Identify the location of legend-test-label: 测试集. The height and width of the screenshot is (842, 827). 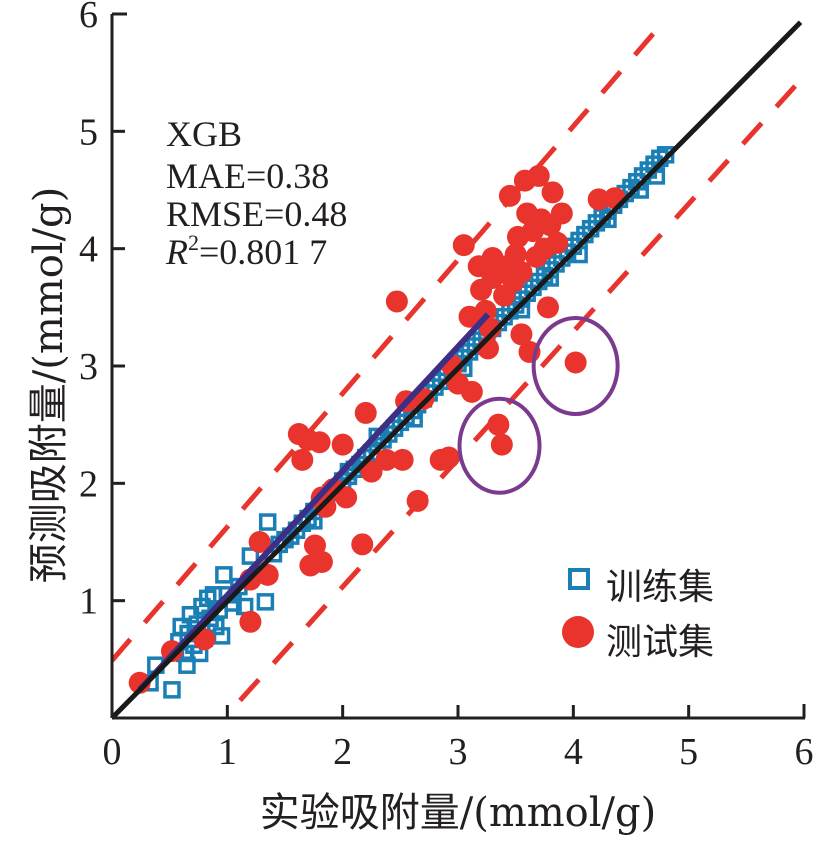
(660, 642).